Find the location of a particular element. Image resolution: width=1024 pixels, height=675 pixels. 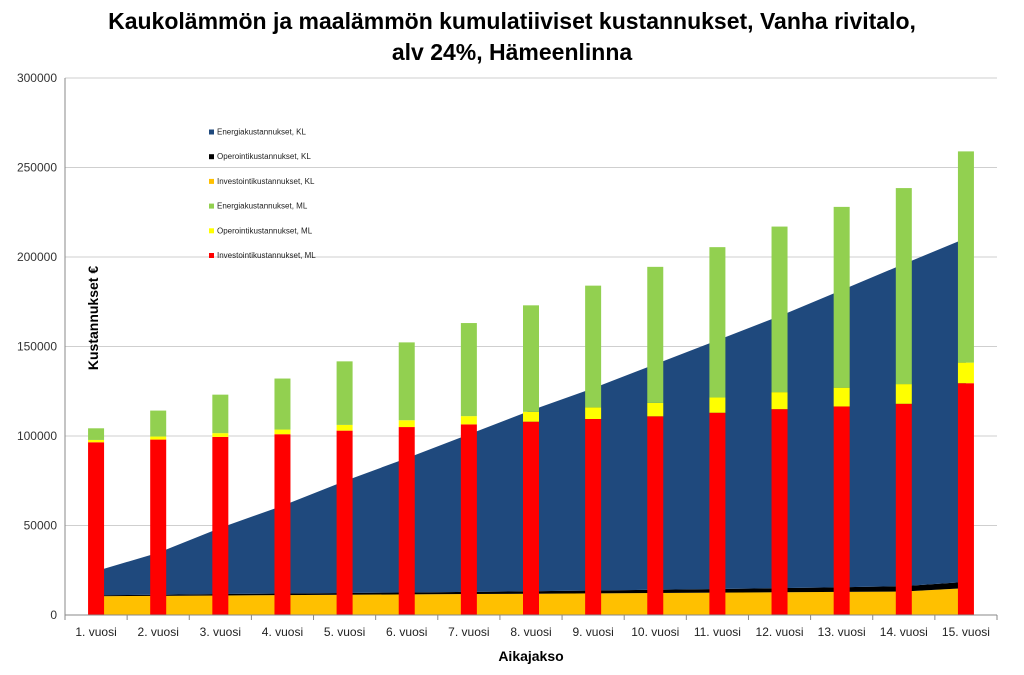

x-tick-label: 13. vuosi is located at coordinates (842, 632).